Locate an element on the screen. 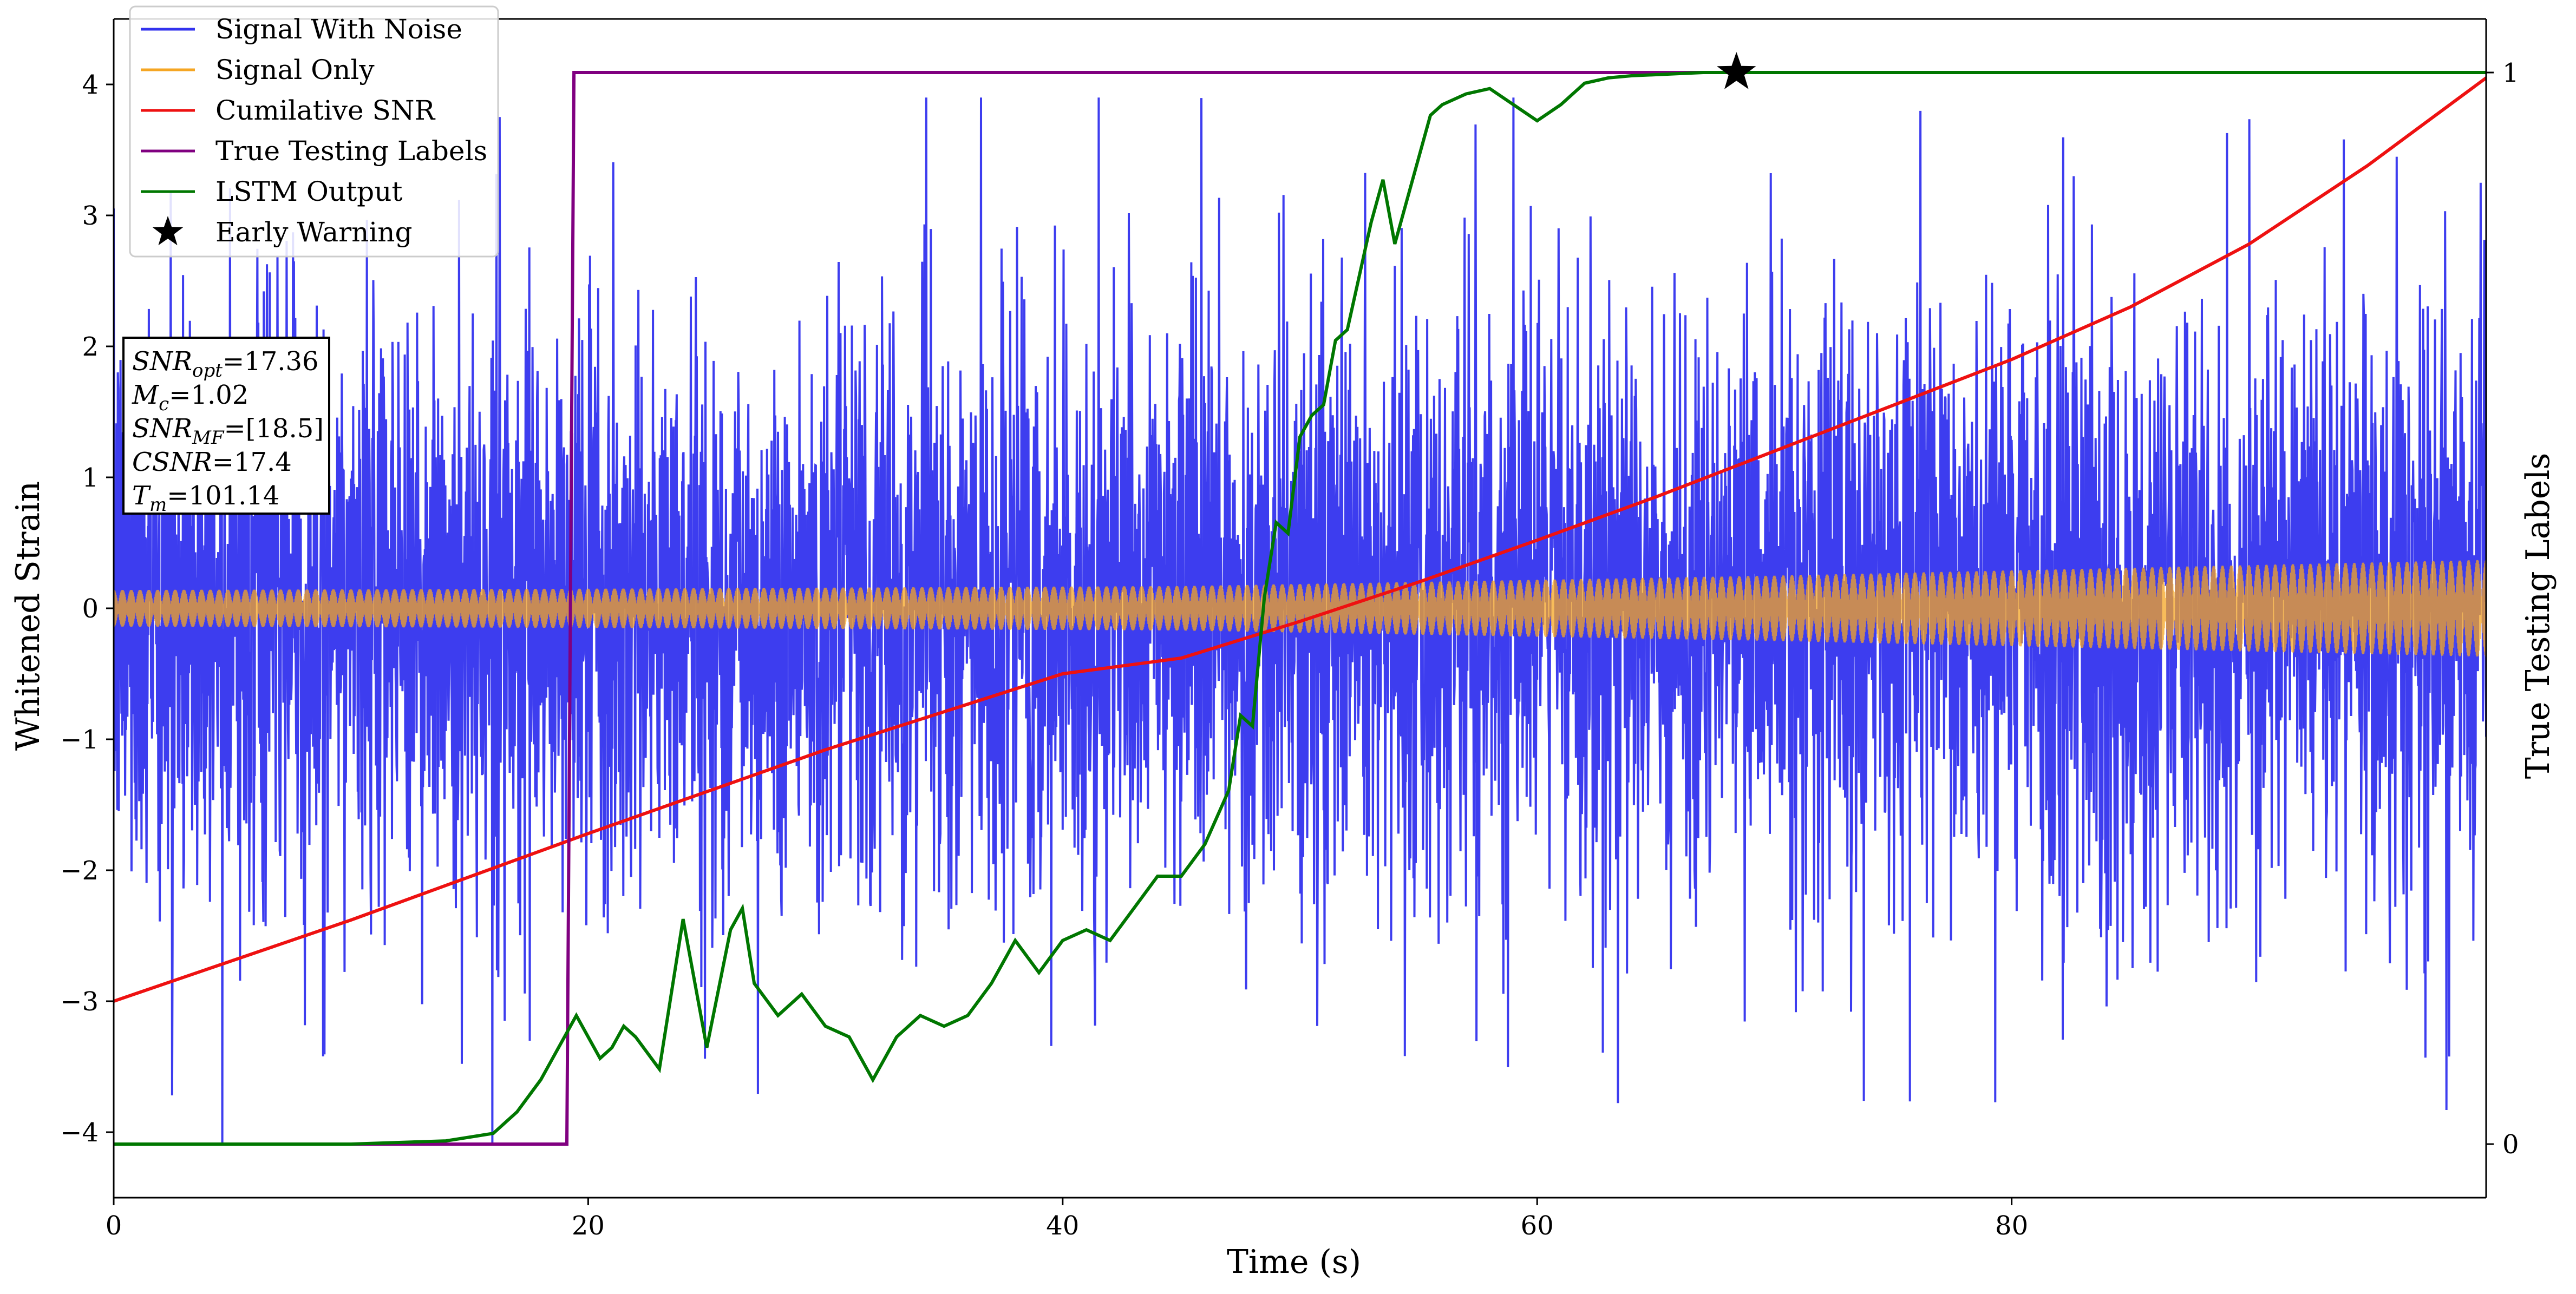 The image size is (2576, 1294). parameter-line: Mc=1.02 is located at coordinates (190, 397).